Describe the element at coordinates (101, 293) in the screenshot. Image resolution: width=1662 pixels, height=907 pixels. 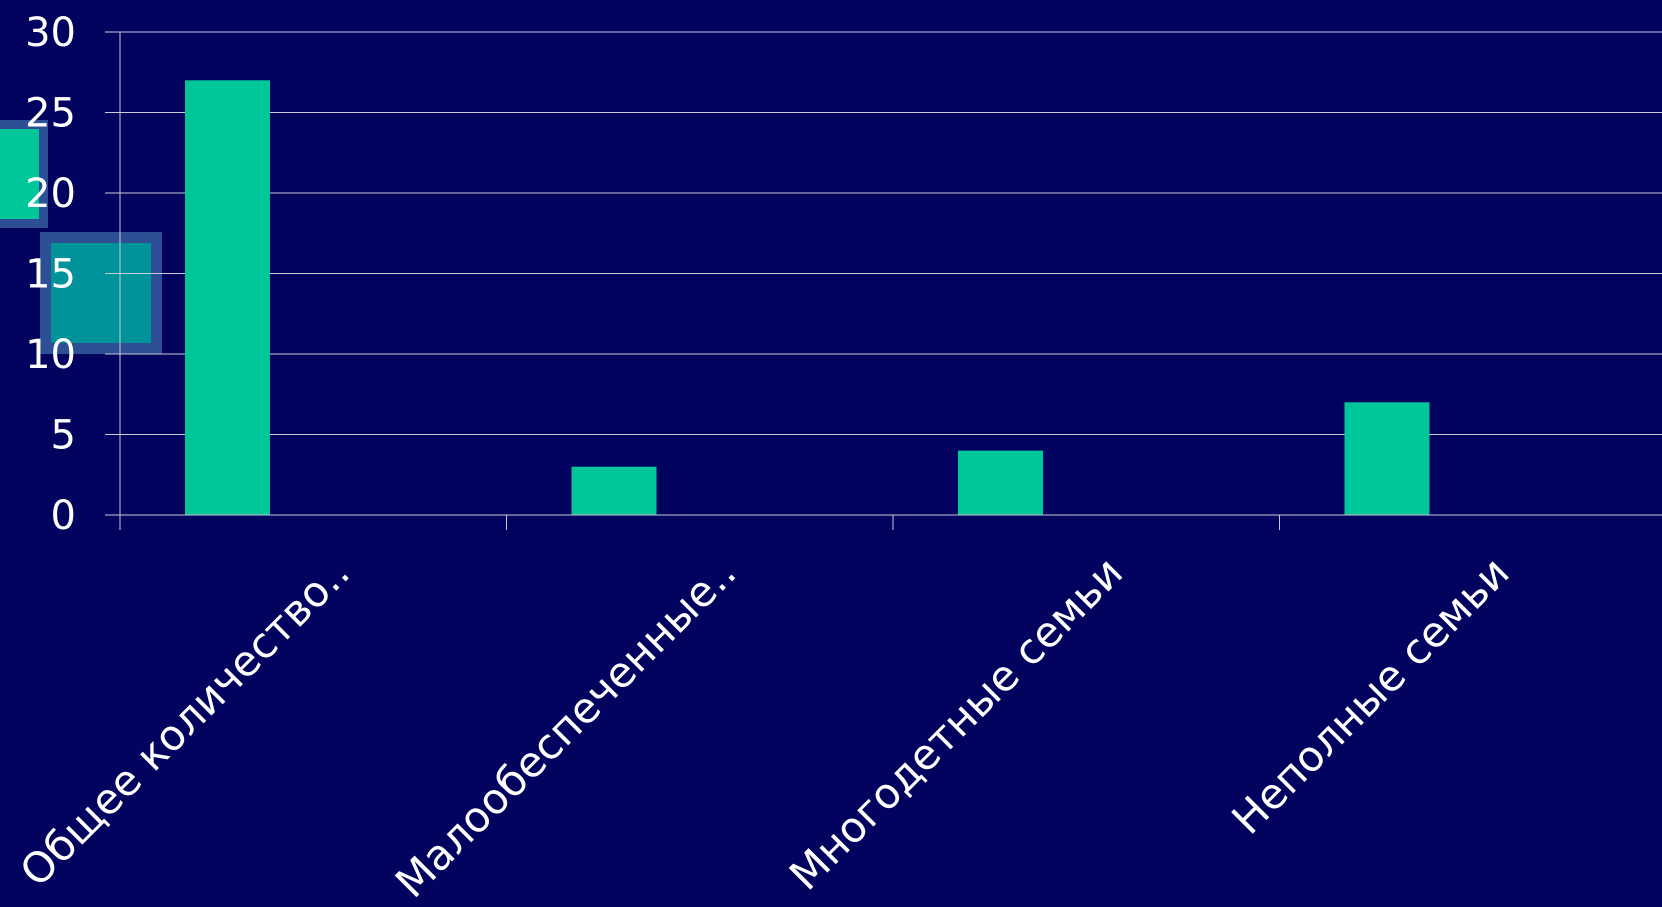
I see `decorative-square-bottom` at that location.